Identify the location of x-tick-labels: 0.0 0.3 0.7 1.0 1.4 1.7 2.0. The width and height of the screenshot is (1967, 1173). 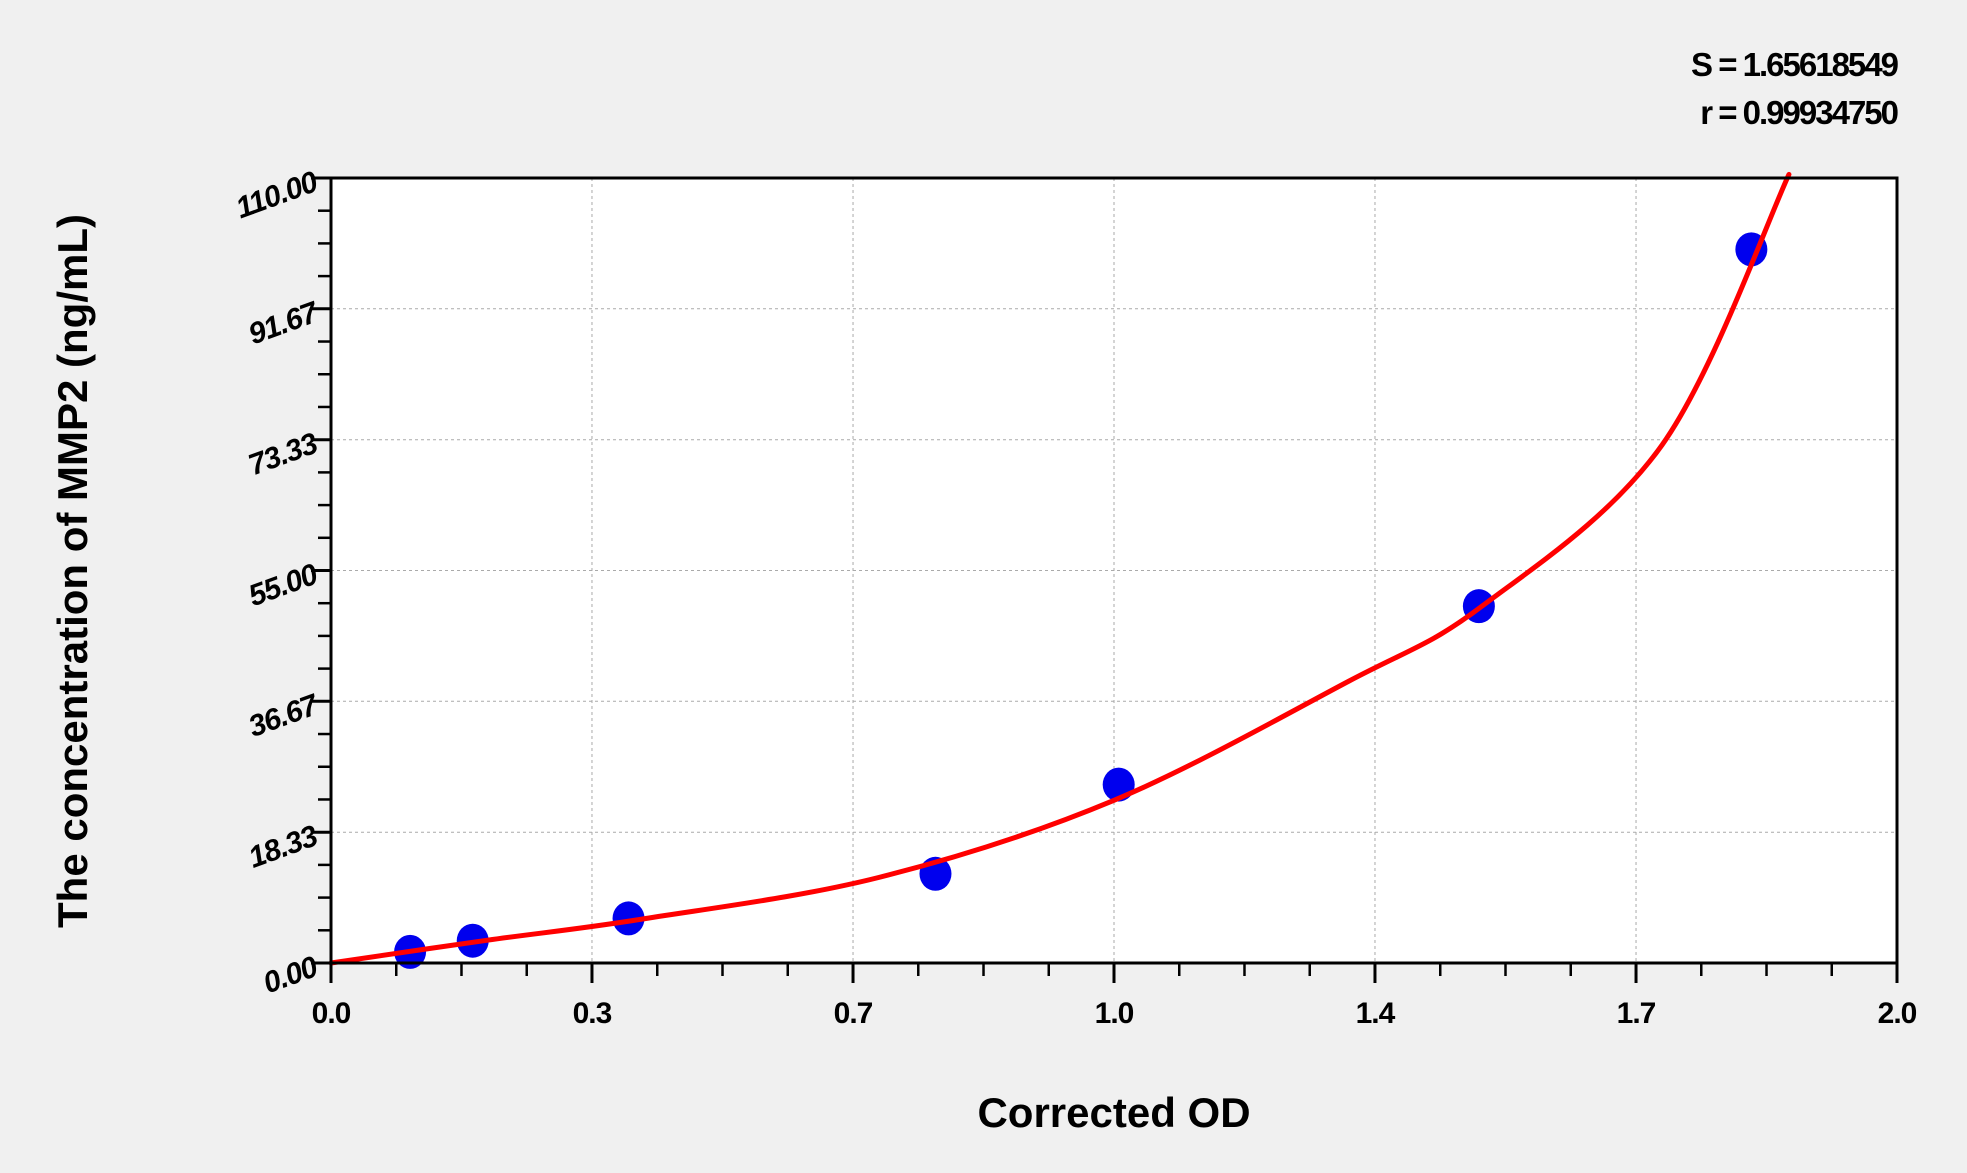
(1115, 1013).